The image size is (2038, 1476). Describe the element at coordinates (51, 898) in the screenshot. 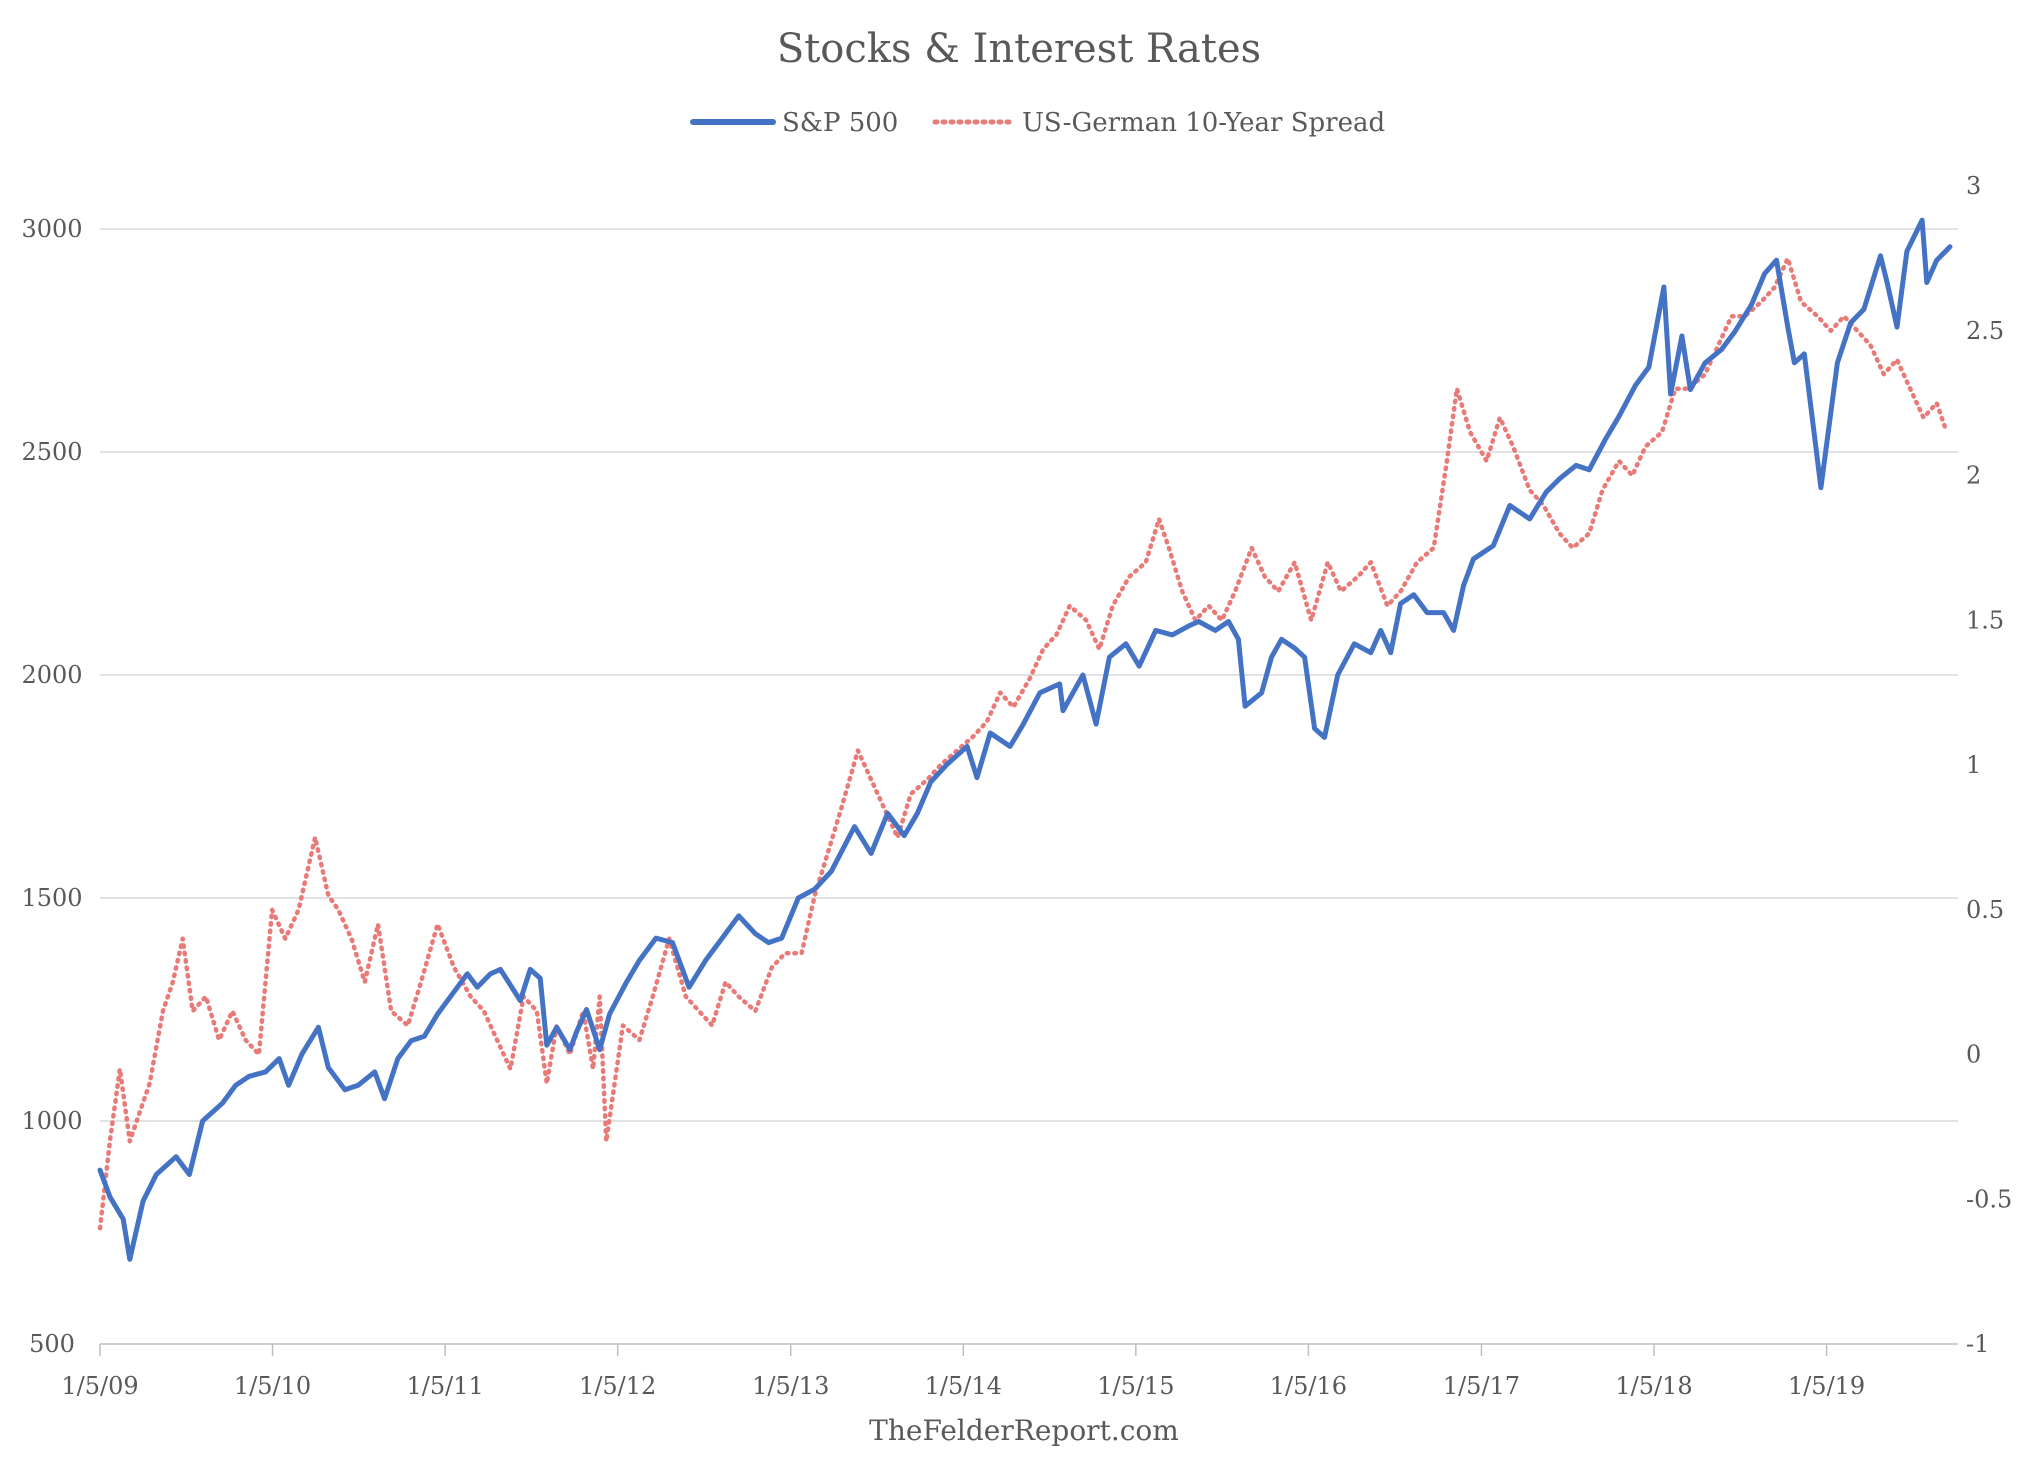

I see `left-tick-label: 1500` at that location.